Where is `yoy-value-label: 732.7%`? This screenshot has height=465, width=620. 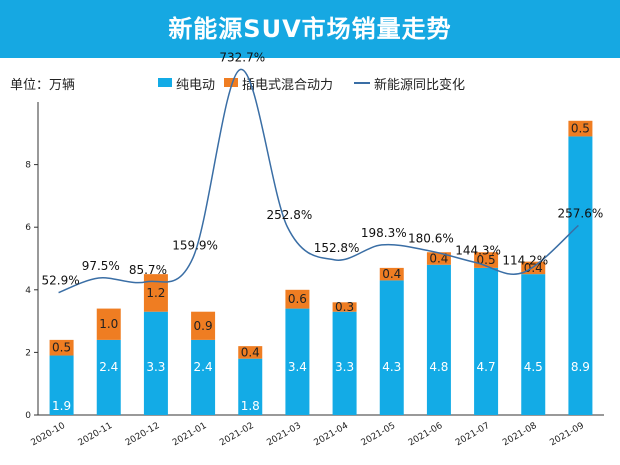 yoy-value-label: 732.7% is located at coordinates (242, 57).